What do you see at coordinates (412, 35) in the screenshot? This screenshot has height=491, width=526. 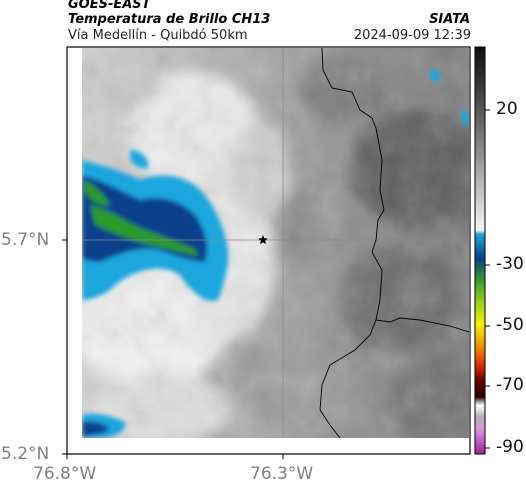 I see `datetime-label: 2024-09-09 12:39` at bounding box center [412, 35].